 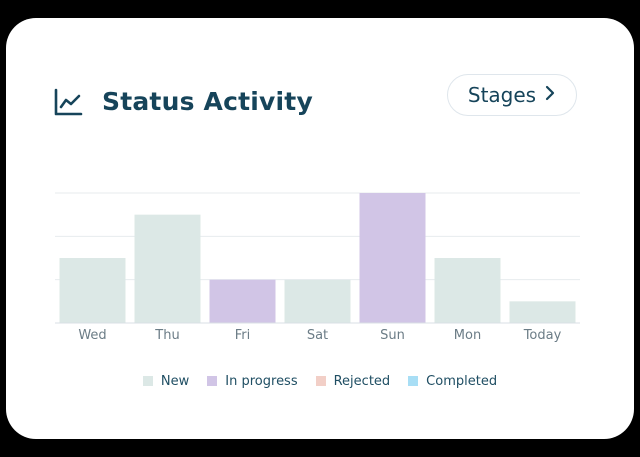 I want to click on x-tick-label: Mon, so click(x=467, y=335).